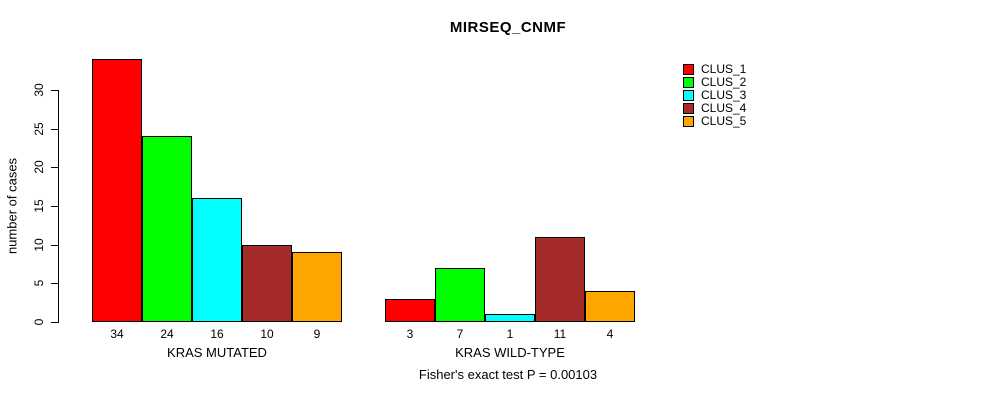  I want to click on bar-value-label: 7, so click(460, 334).